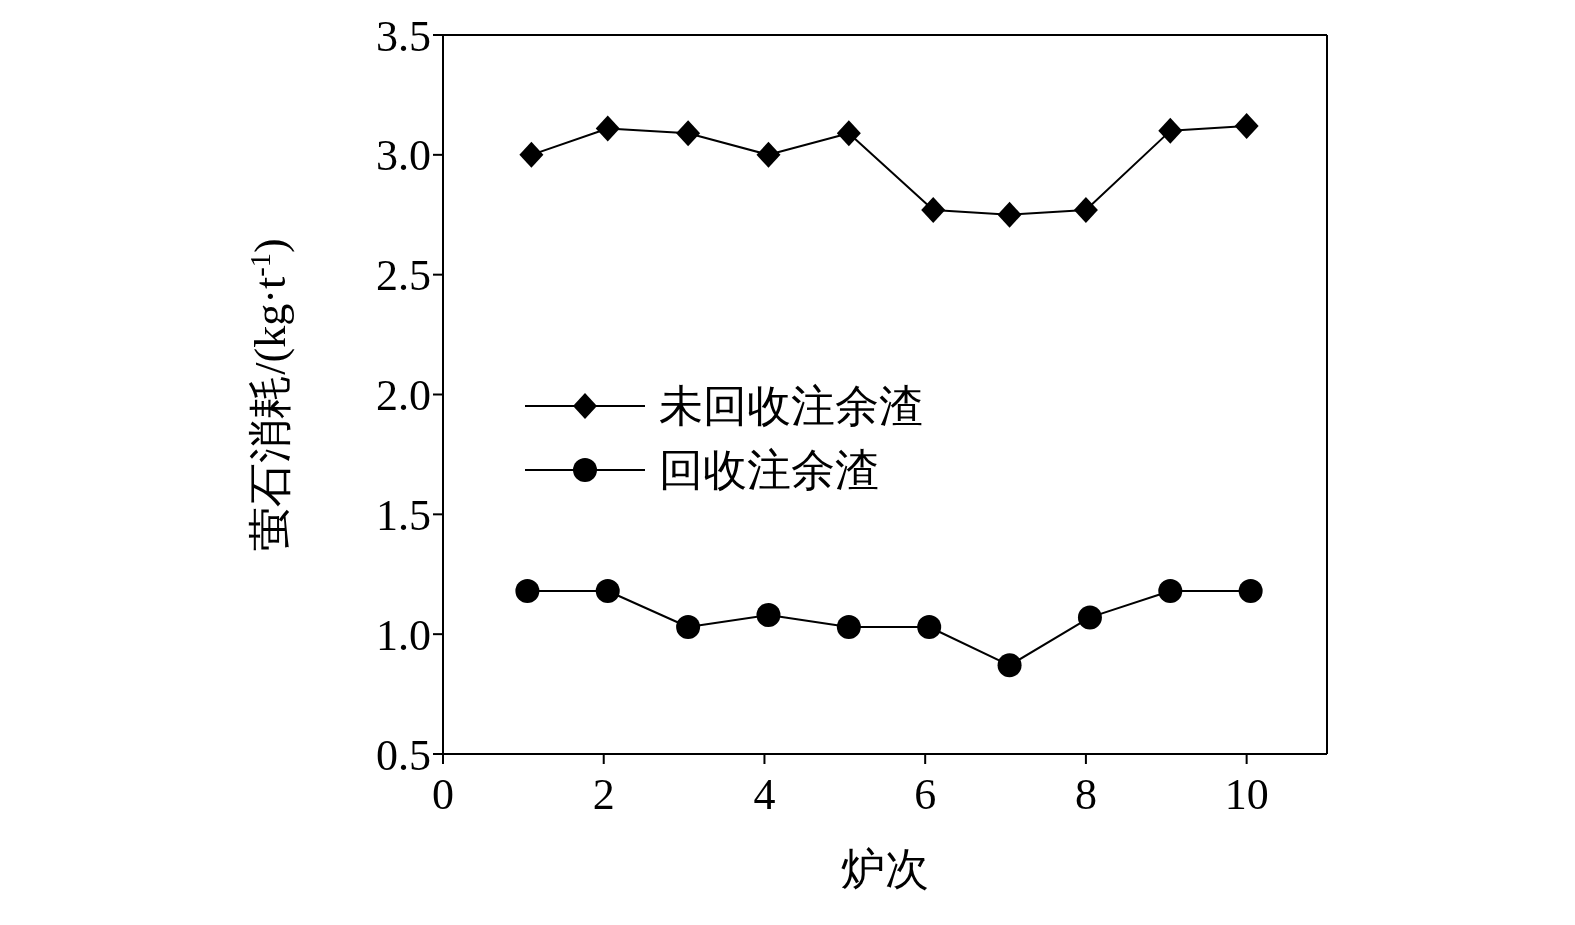 This screenshot has height=925, width=1575. I want to click on y-tick-label: 2.0, so click(403, 396).